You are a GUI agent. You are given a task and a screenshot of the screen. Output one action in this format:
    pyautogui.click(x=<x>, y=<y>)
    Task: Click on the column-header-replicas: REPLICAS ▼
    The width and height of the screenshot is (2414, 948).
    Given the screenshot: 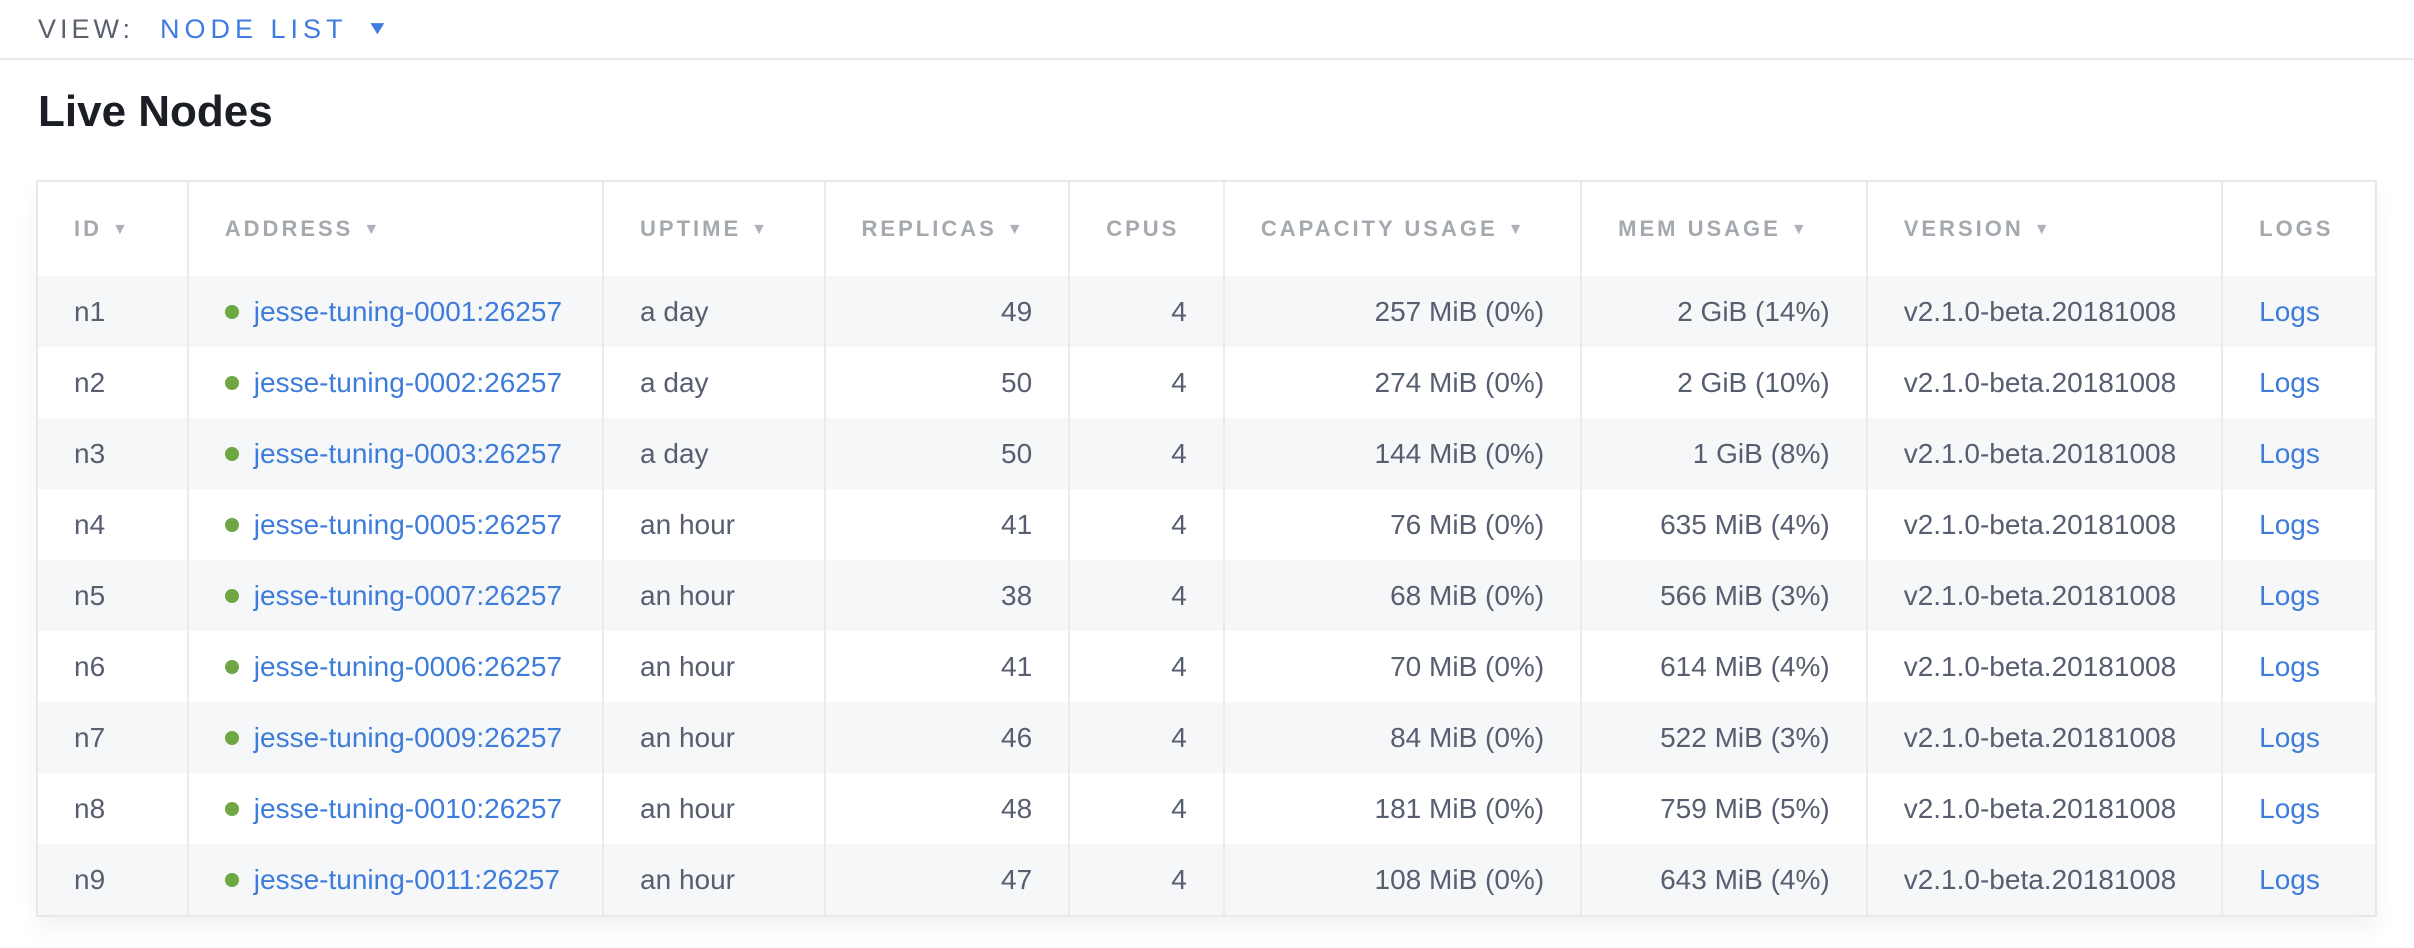 What is the action you would take?
    pyautogui.click(x=946, y=229)
    